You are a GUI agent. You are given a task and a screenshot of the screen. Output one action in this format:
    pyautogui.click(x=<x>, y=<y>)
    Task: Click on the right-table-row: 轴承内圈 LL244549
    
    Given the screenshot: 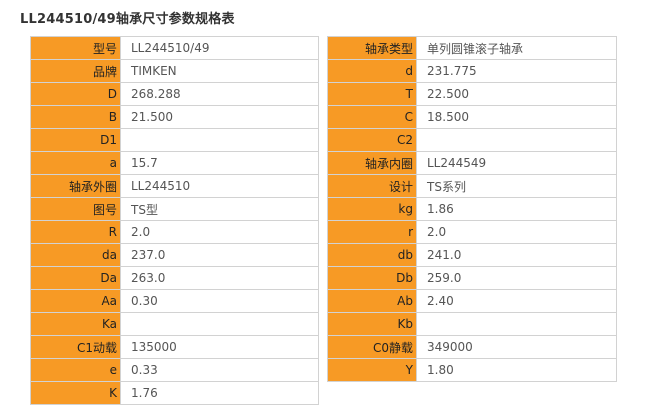 What is the action you would take?
    pyautogui.click(x=472, y=163)
    